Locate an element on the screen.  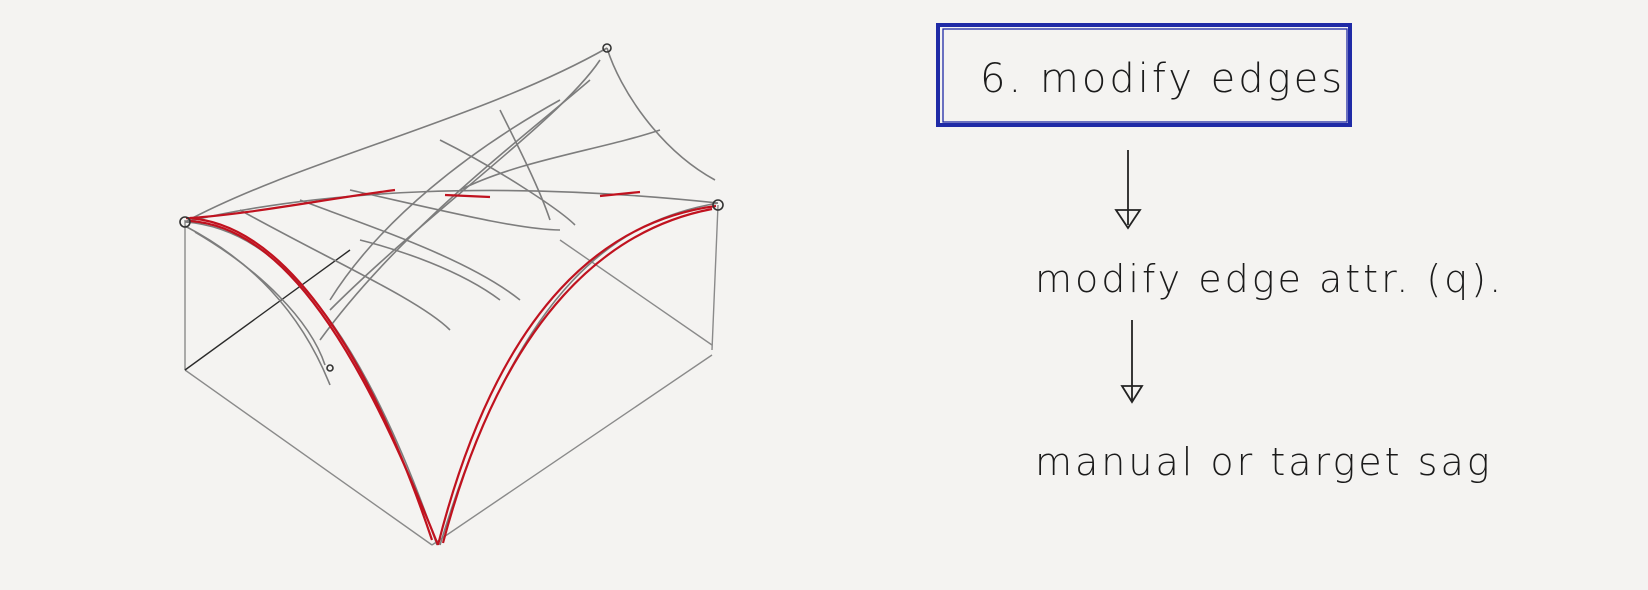
step-3-text: manual or target sag is located at coordinates (1264, 462).